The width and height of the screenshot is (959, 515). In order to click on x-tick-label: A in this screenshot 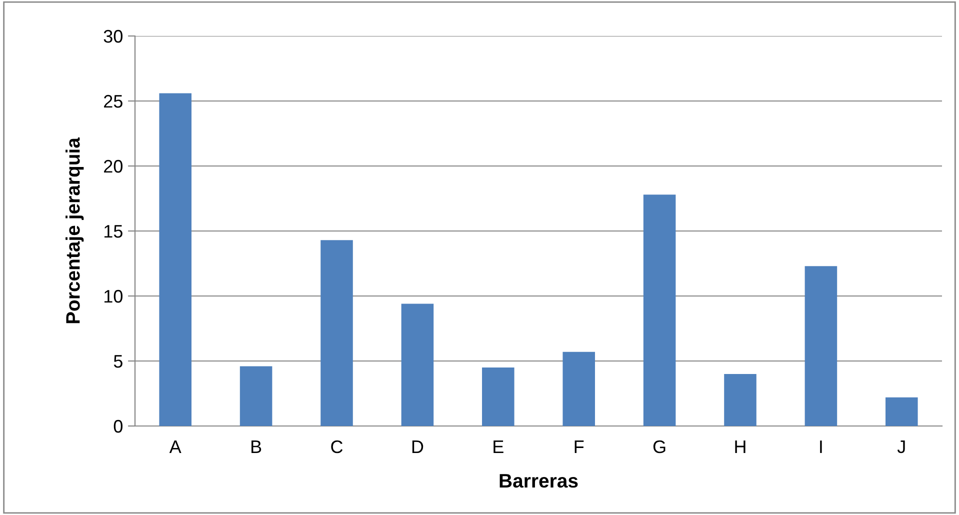, I will do `click(175, 446)`.